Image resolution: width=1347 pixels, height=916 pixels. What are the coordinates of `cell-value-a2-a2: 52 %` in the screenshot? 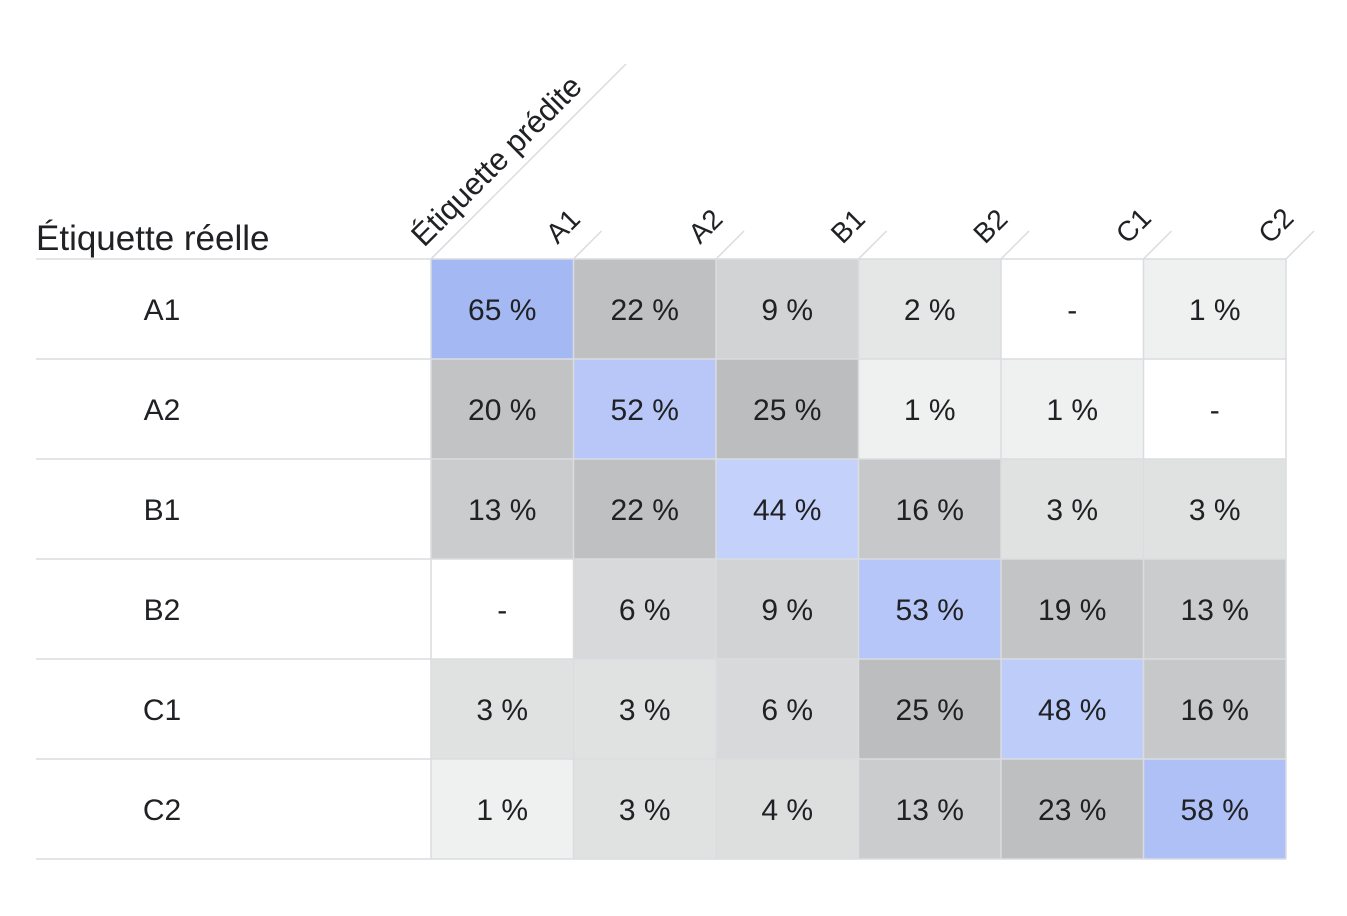 It's located at (645, 410).